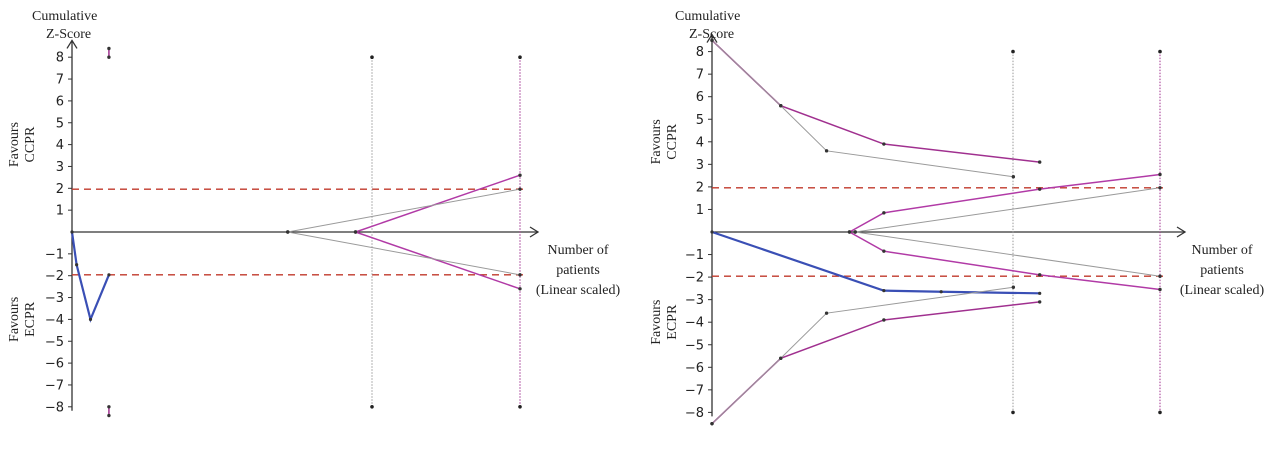  What do you see at coordinates (60, 167) in the screenshot?
I see `y-tick-label: 3` at bounding box center [60, 167].